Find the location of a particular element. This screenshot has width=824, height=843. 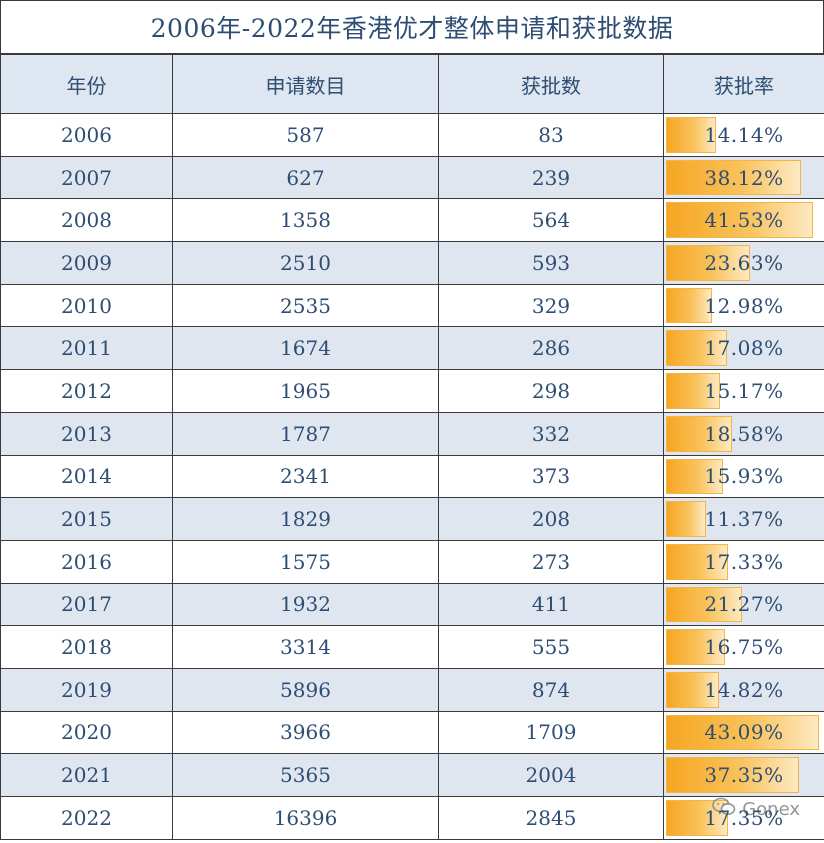

cell-applications: 1932 is located at coordinates (305, 604).